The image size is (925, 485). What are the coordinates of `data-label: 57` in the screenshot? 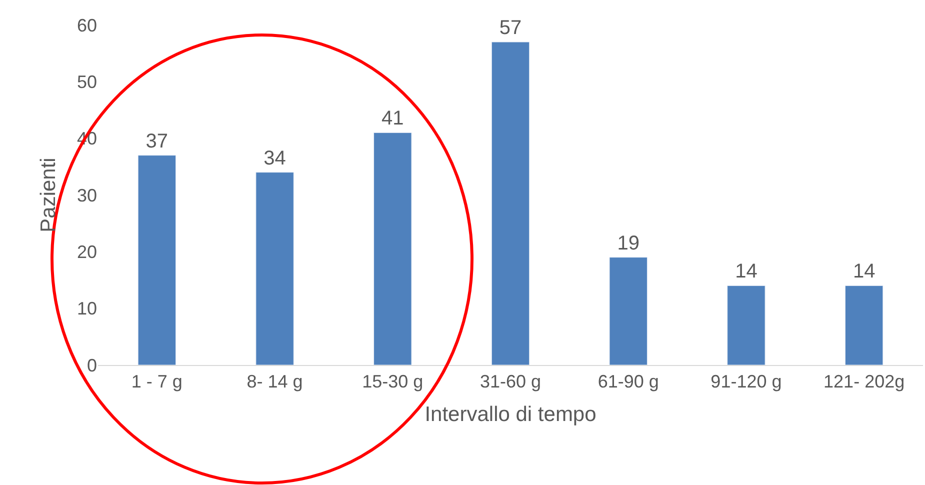 It's located at (510, 28).